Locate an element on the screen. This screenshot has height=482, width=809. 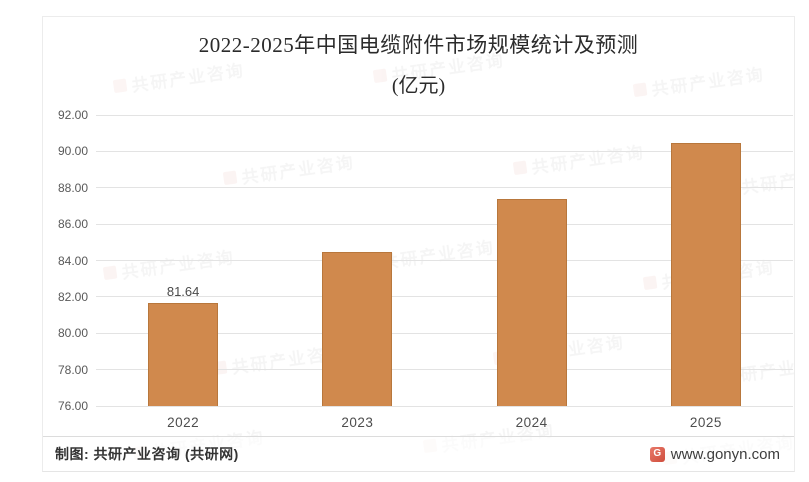
y-axis-tick-label: 78.00 is located at coordinates (72, 369).